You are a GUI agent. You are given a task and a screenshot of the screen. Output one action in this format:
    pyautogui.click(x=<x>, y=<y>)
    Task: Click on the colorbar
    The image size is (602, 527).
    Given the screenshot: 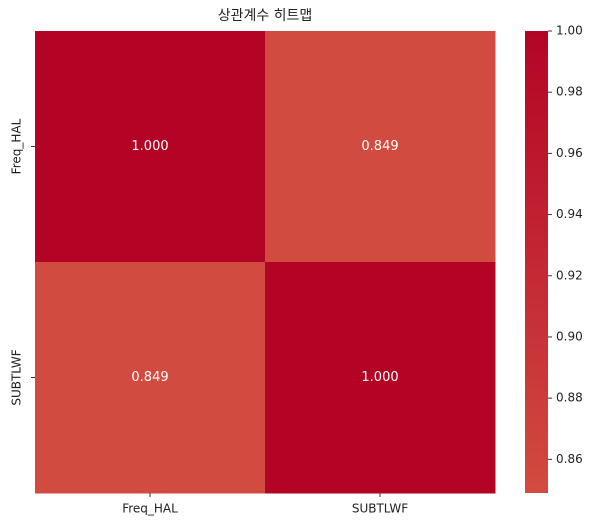 What is the action you would take?
    pyautogui.click(x=536, y=262)
    